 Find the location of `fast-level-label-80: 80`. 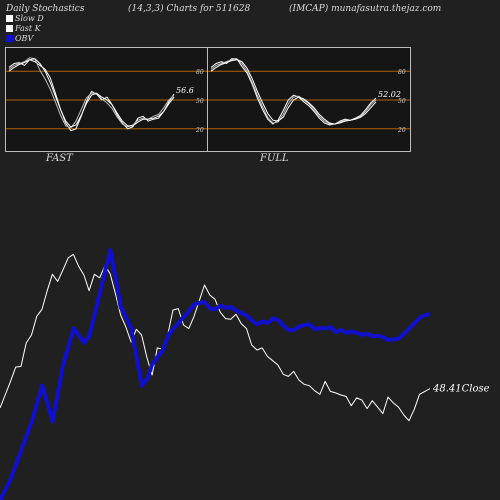

fast-level-label-80: 80 is located at coordinates (200, 72).